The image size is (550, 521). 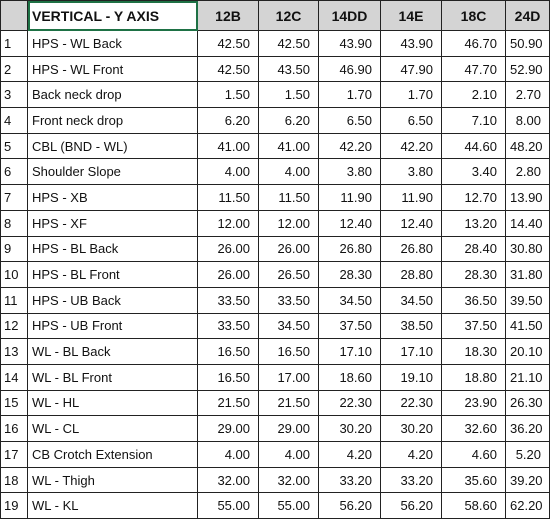 What do you see at coordinates (14, 249) in the screenshot?
I see `row-number: 9` at bounding box center [14, 249].